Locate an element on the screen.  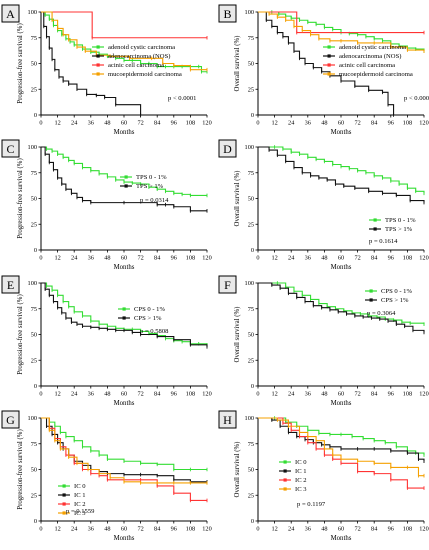
x-tick-label: 84 is located at coordinates (157, 394).